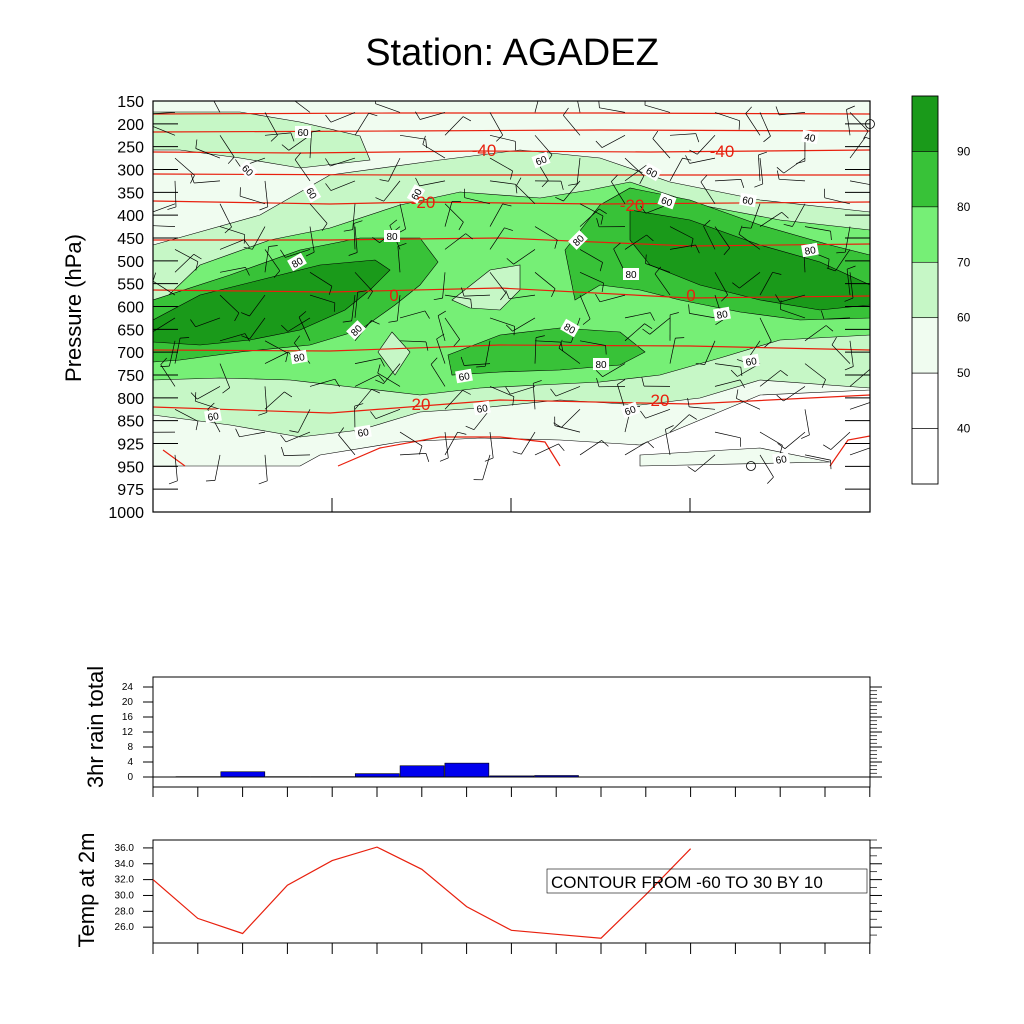 This screenshot has width=1024, height=1024. Describe the element at coordinates (511, 505) in the screenshot. I see `time-axis` at that location.